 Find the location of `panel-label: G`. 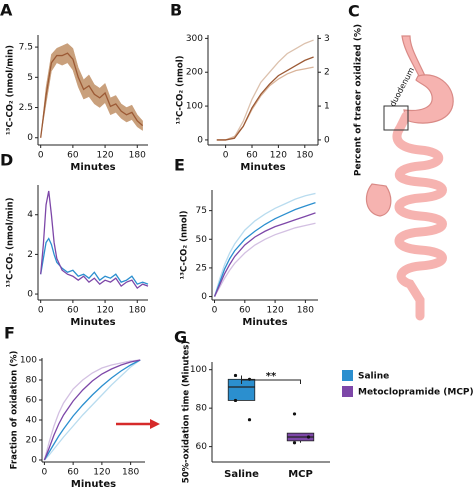

panel-label: G is located at coordinates (180, 337).